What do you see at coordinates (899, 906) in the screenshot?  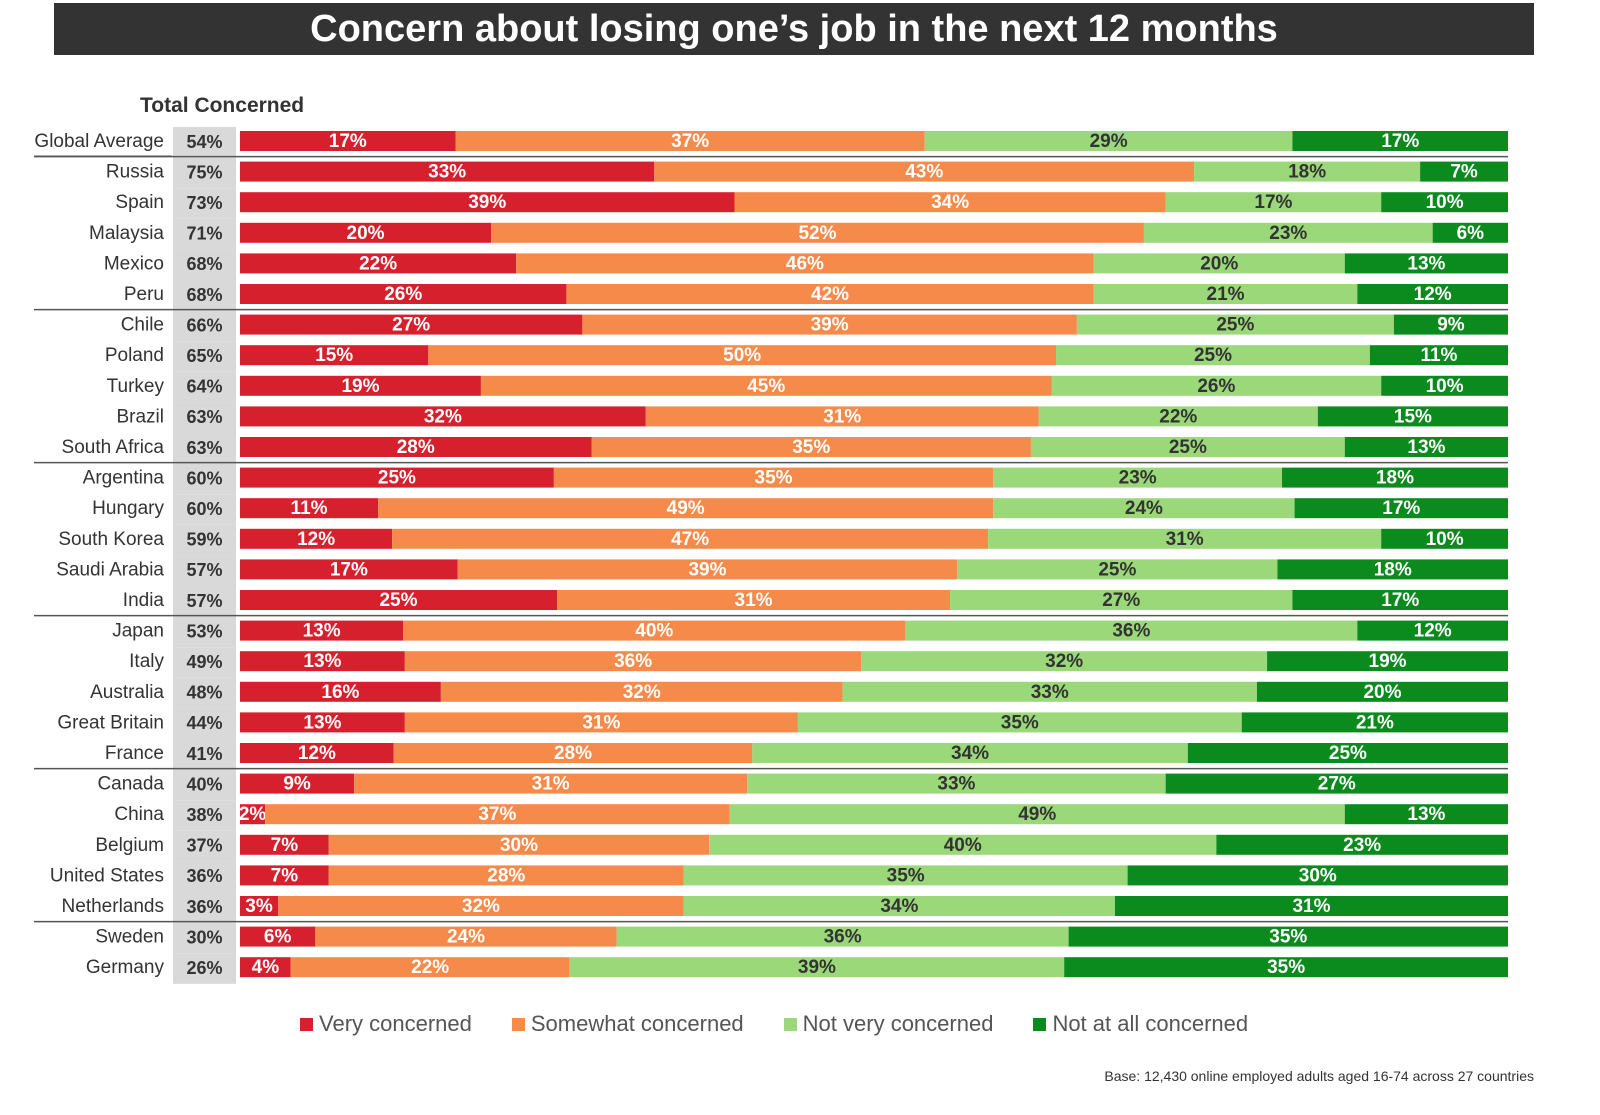 I see `data-label: 34%` at bounding box center [899, 906].